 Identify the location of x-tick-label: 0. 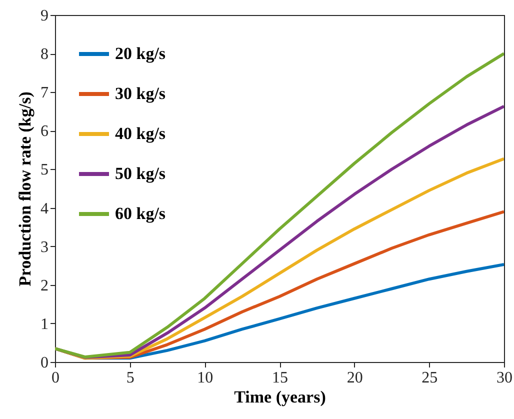
(56, 378).